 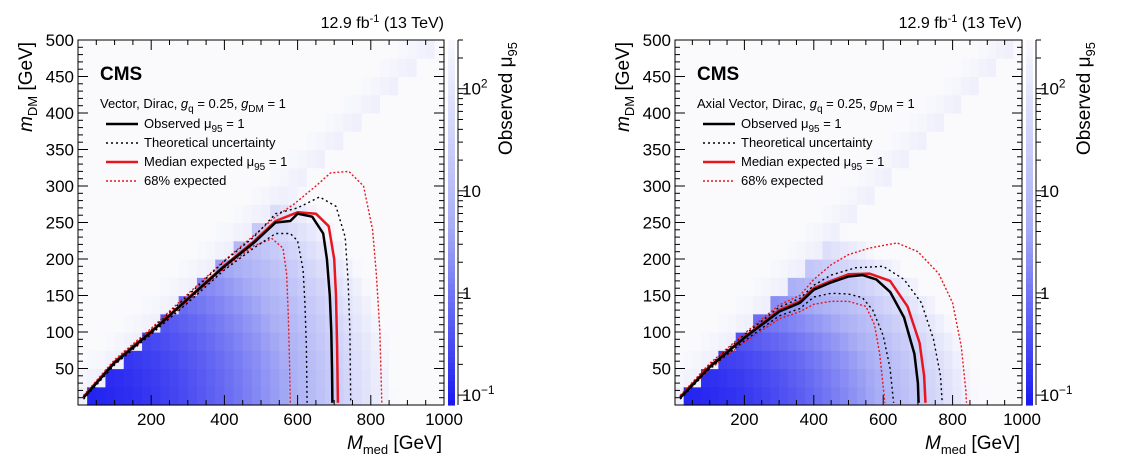 I want to click on x-tick-label: 800, so click(x=952, y=419).